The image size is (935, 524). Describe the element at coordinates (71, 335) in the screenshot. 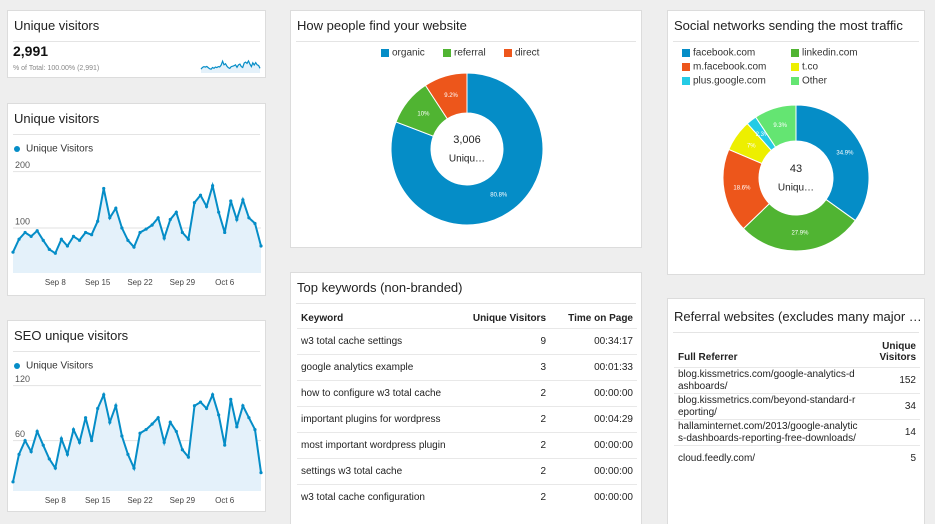

I see `widget-title: SEO unique visitors` at that location.